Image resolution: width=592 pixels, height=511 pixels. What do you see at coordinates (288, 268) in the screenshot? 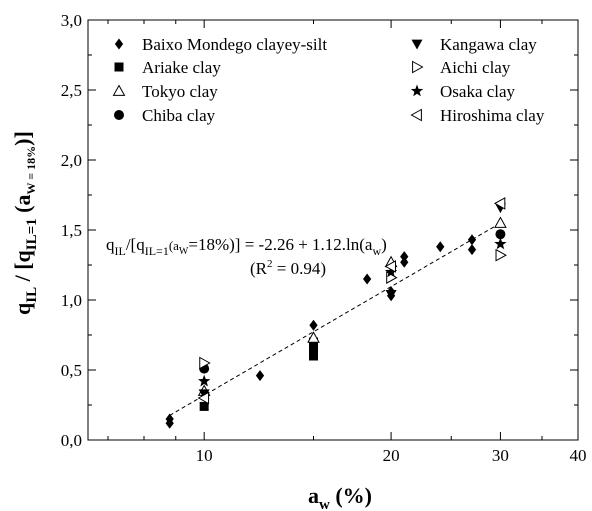
I see `r-squared-label: (R2 = 0.94)` at bounding box center [288, 268].